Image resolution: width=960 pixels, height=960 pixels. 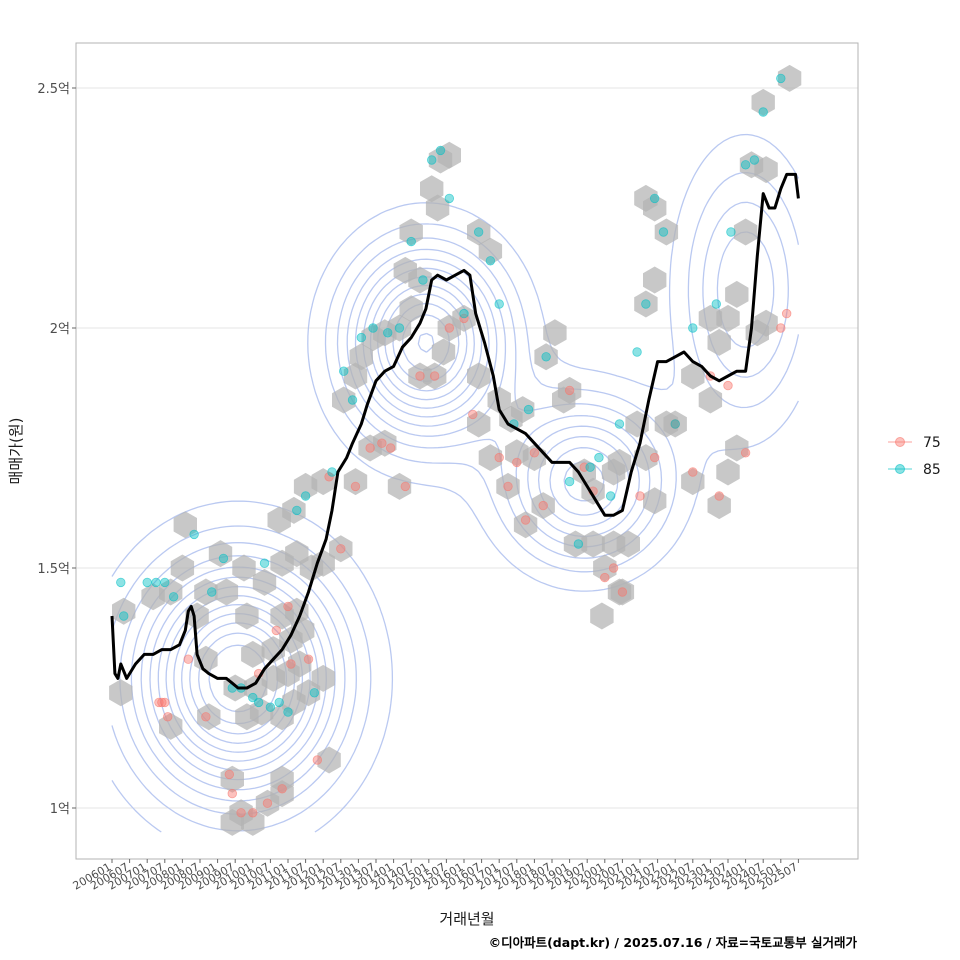 I want to click on legend: 75 85, so click(x=914, y=456).